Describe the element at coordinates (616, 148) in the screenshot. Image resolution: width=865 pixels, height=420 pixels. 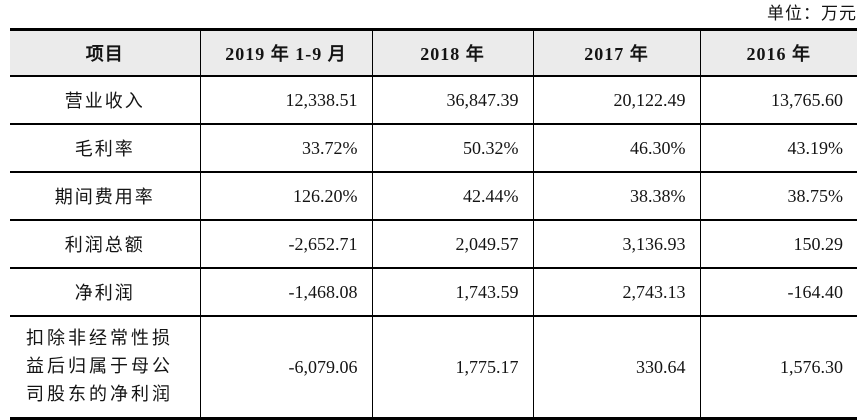
I see `cell-value: 46.30%` at that location.